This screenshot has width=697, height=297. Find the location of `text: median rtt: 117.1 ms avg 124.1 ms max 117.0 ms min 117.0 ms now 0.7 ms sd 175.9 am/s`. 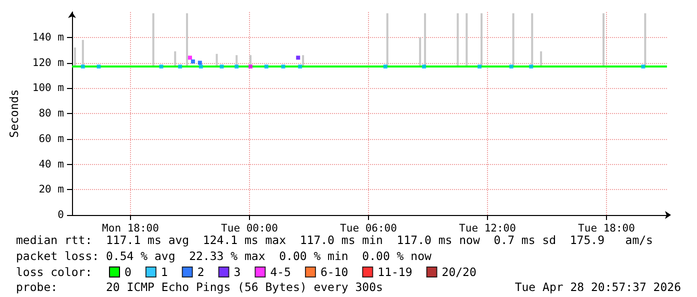

text: median rtt: 117.1 ms avg 124.1 ms max 117.0 ms min 117.0 ms now 0.7 ms sd 175.9 am/s is located at coordinates (334, 240).